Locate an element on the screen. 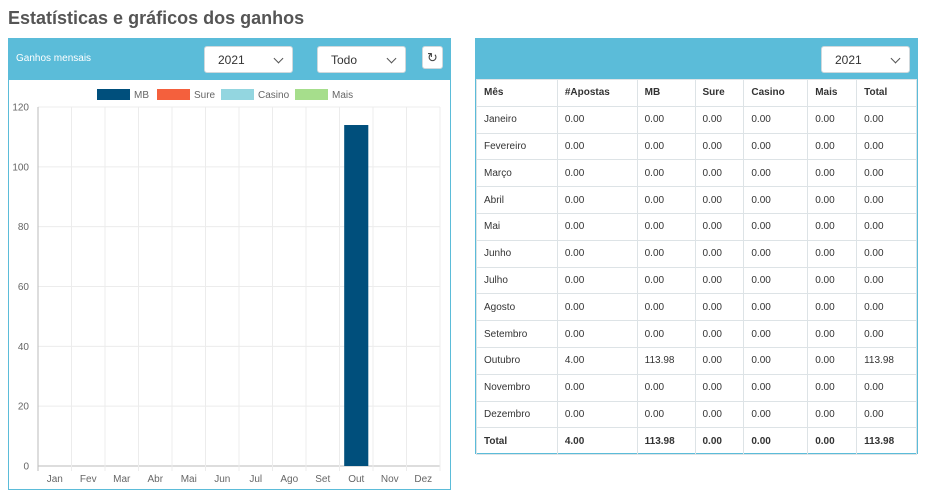 The width and height of the screenshot is (926, 498). table-total-row: Total 4.00 113.98 0.00 0.00 0.00 113.98 is located at coordinates (696, 441).